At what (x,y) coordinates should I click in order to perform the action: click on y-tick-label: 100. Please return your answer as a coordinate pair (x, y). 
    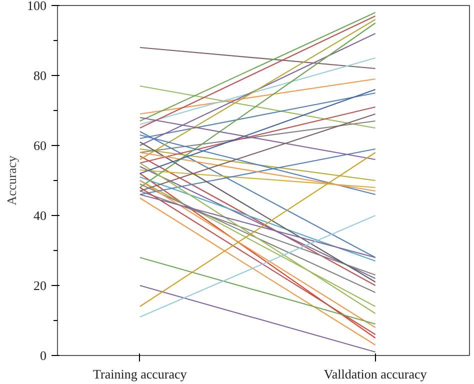
    Looking at the image, I should click on (36, 6).